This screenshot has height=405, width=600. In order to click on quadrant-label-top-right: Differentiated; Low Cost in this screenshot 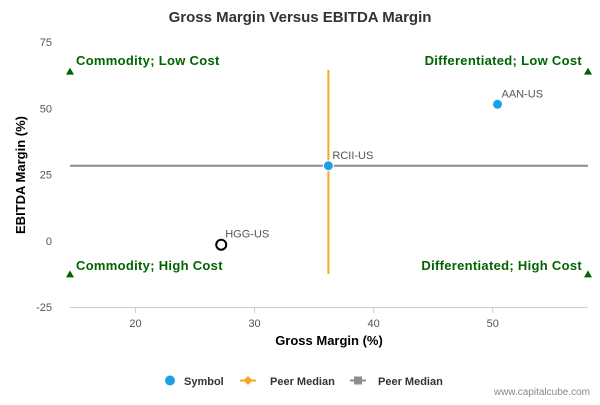, I will do `click(504, 60)`.